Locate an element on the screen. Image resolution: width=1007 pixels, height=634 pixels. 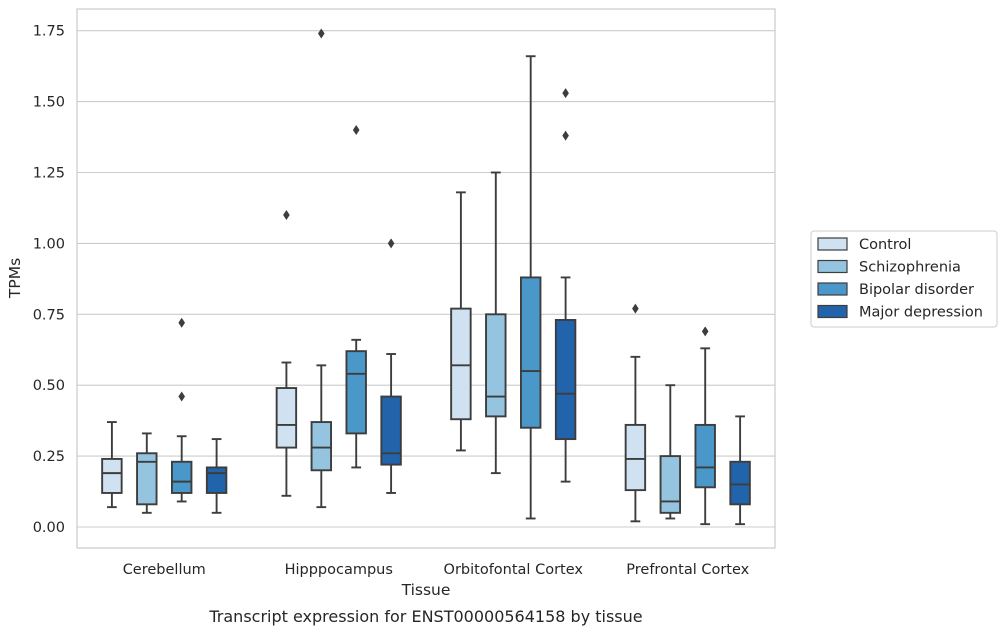
y-tick-label: 0.50 is located at coordinates (49, 386).